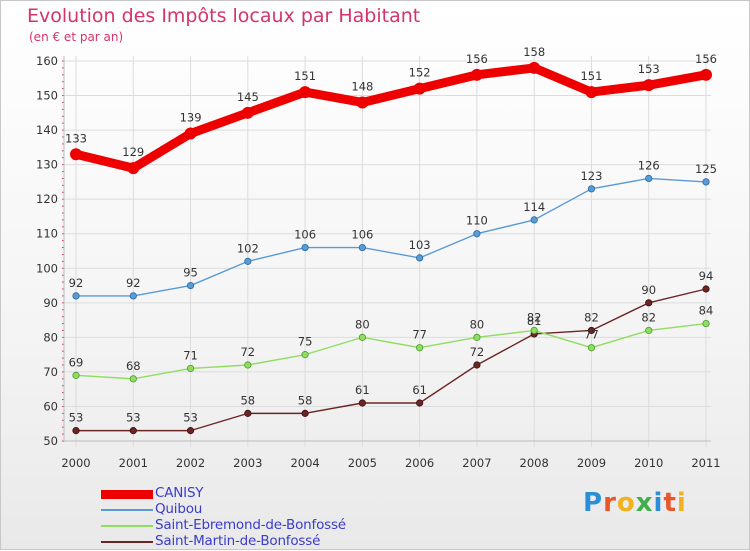 This screenshot has height=551, width=750. Describe the element at coordinates (76, 283) in the screenshot. I see `data-label: 92` at that location.